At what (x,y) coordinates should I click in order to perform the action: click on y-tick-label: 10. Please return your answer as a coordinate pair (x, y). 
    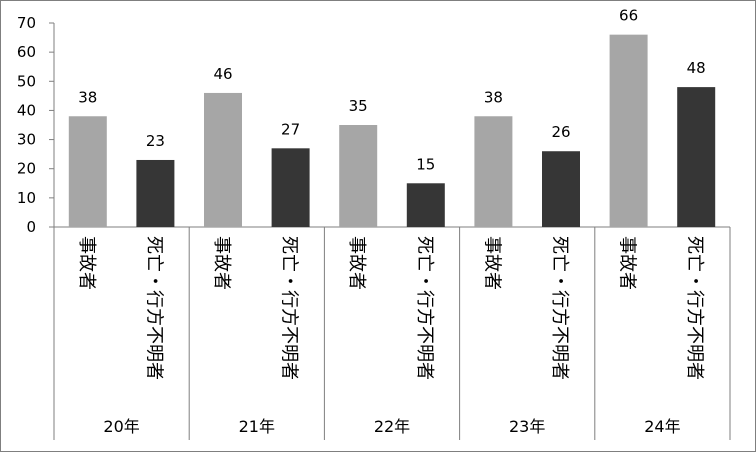
    Looking at the image, I should click on (26, 198).